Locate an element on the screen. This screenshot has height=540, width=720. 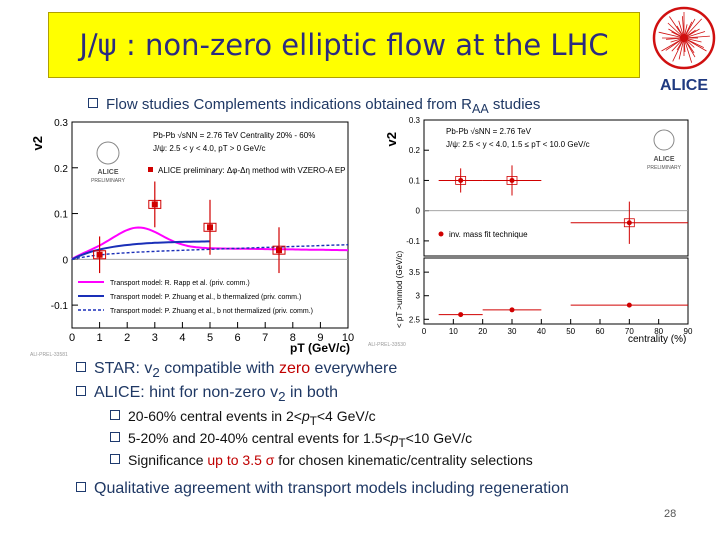
left-x-tick: 5 is located at coordinates (210, 338).